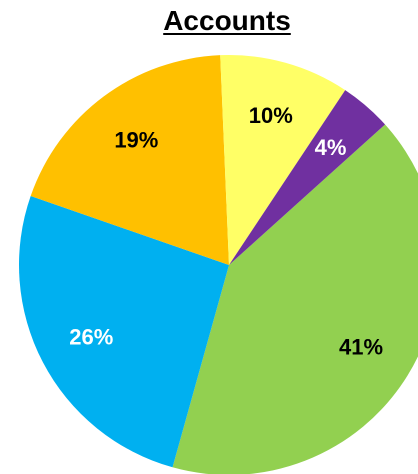 This screenshot has height=474, width=418. What do you see at coordinates (361, 346) in the screenshot?
I see `slice-label: 41%` at bounding box center [361, 346].